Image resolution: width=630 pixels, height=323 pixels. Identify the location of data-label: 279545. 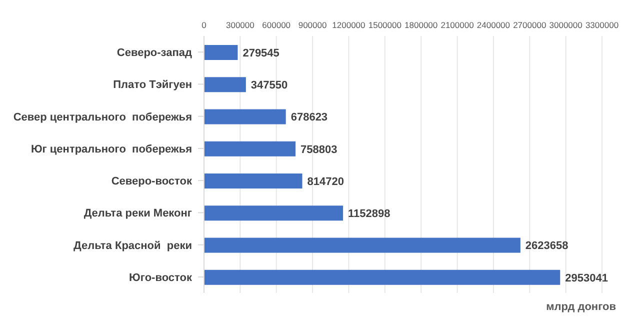
(261, 53).